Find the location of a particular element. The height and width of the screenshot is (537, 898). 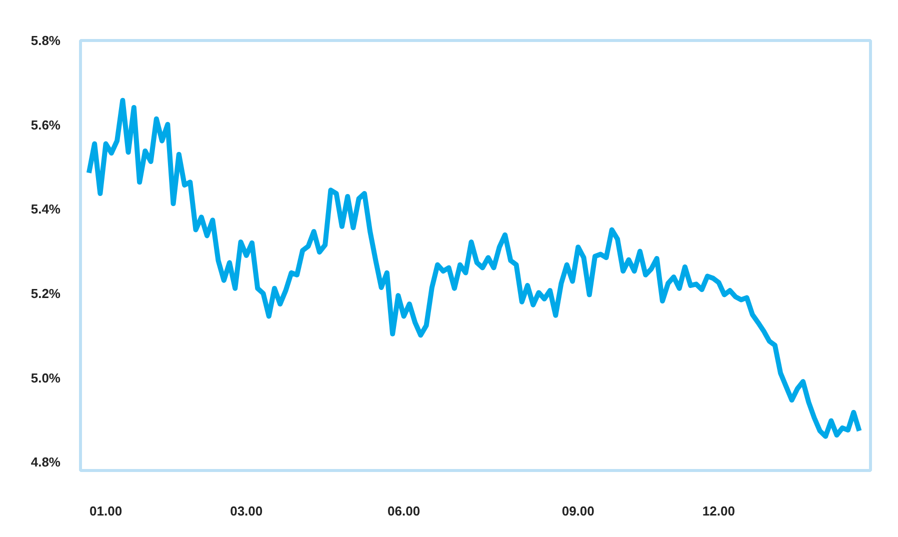

x-tick-label: 12.00 is located at coordinates (718, 511).